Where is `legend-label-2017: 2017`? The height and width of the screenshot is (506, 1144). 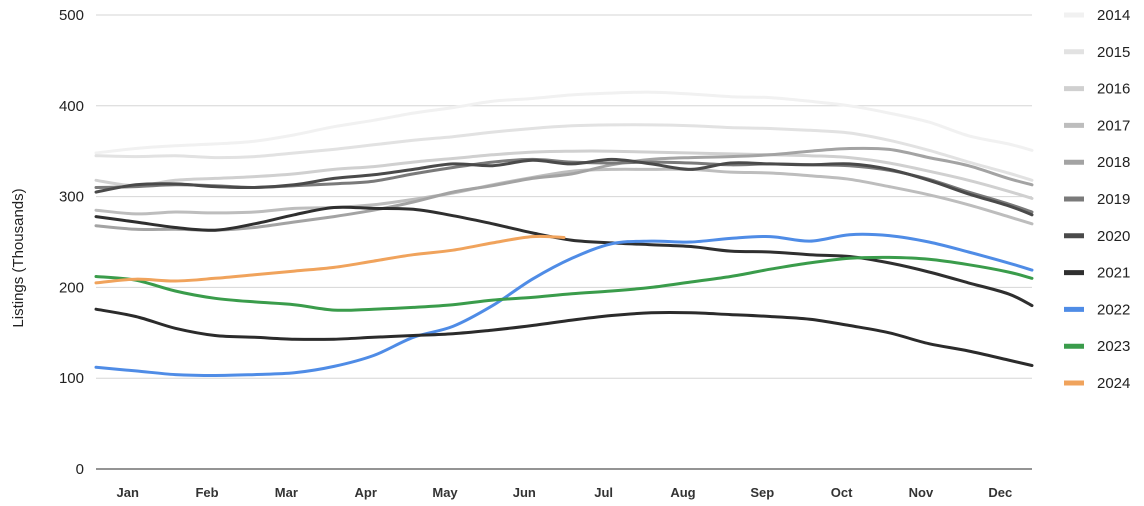 legend-label-2017: 2017 is located at coordinates (1113, 125).